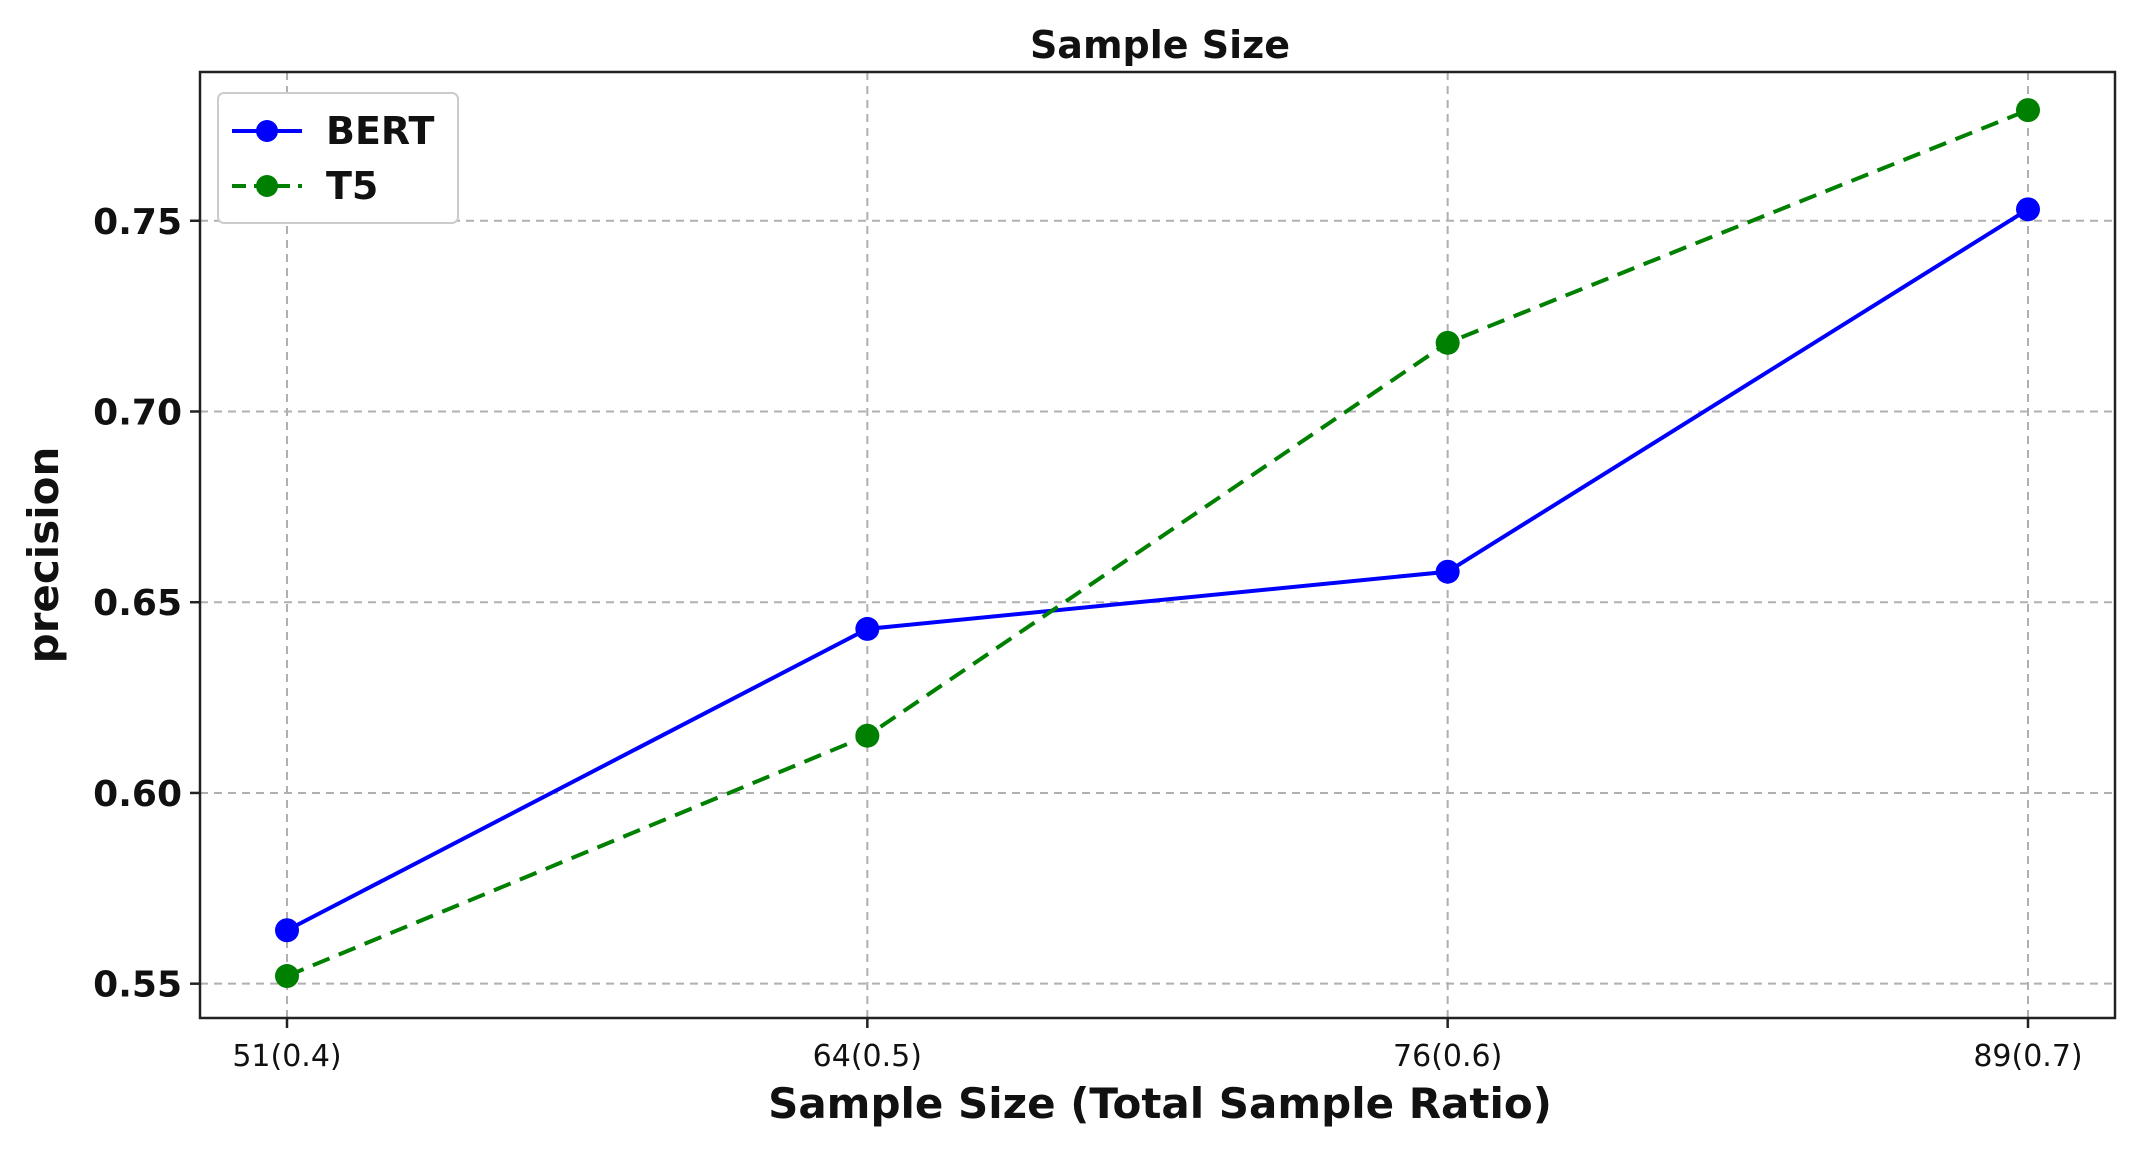 The height and width of the screenshot is (1154, 2140). Describe the element at coordinates (380, 131) in the screenshot. I see `legend-label: BERT` at that location.